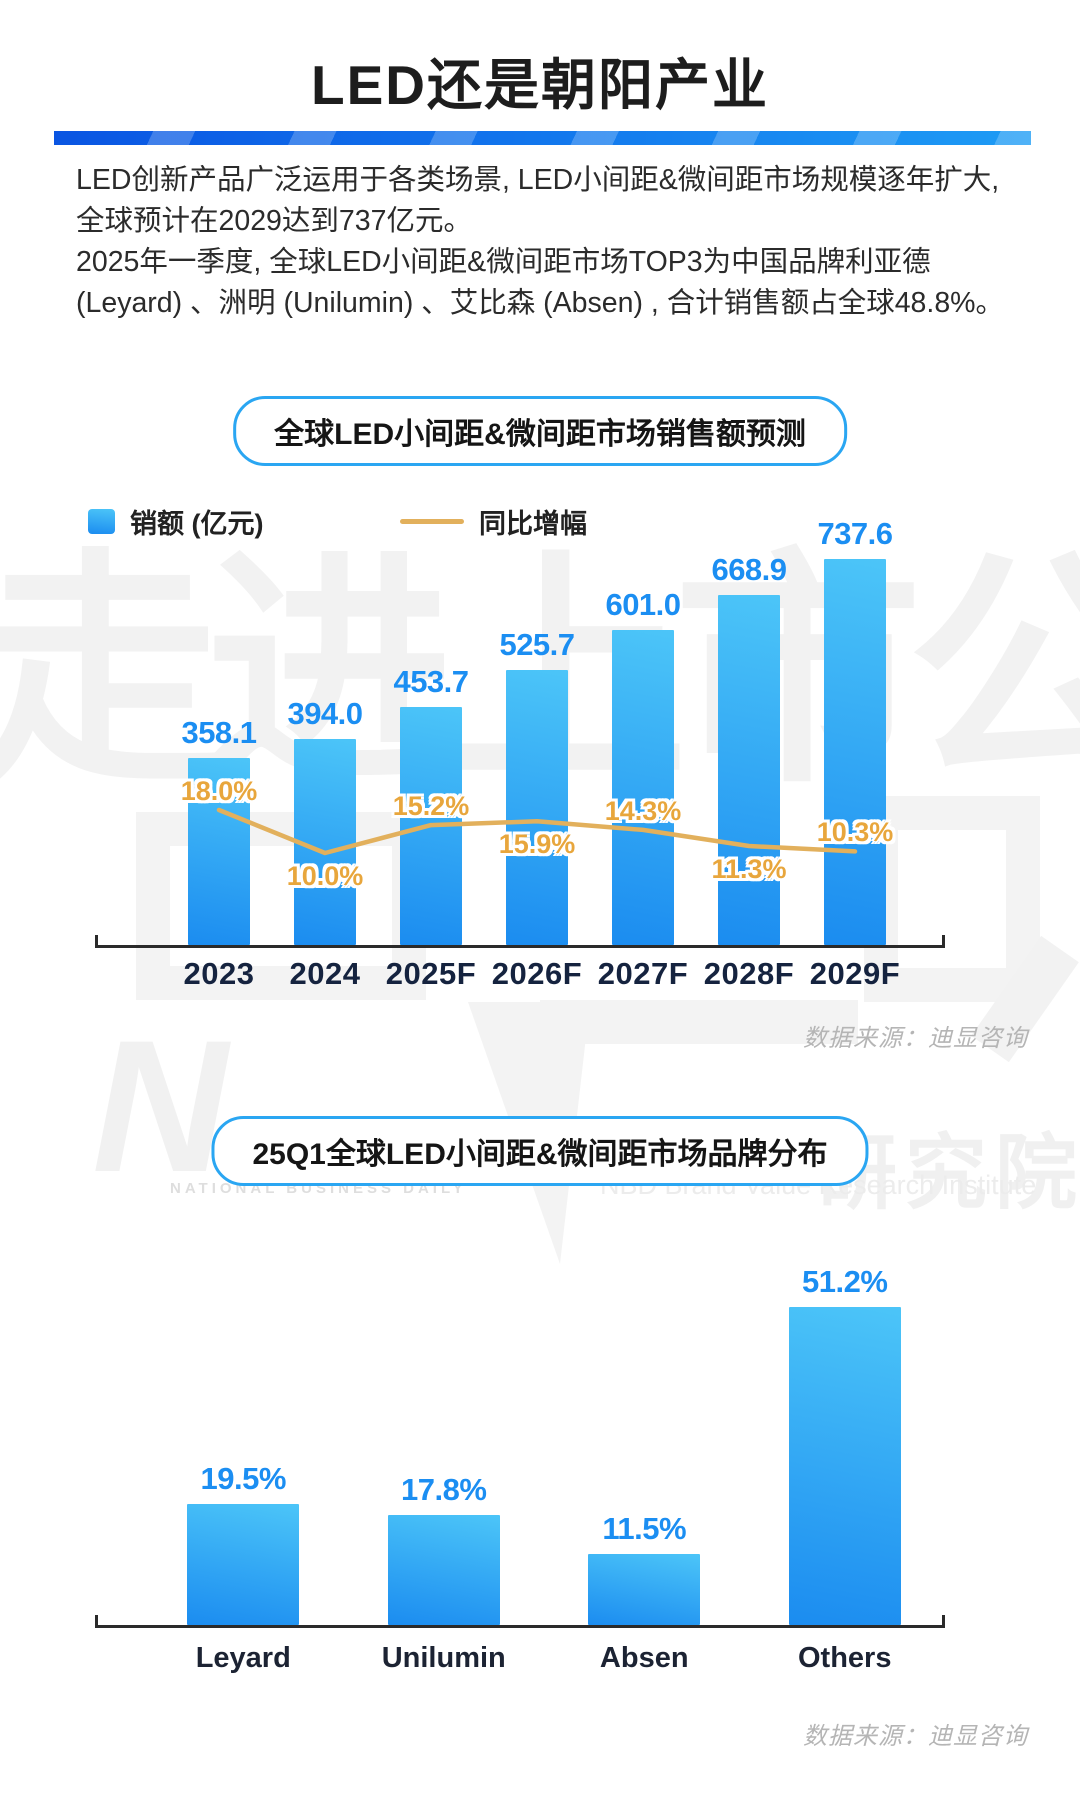 This screenshot has width=1080, height=1794. I want to click on chart1-source: 数据来源：迪显咨询, so click(915, 1038).